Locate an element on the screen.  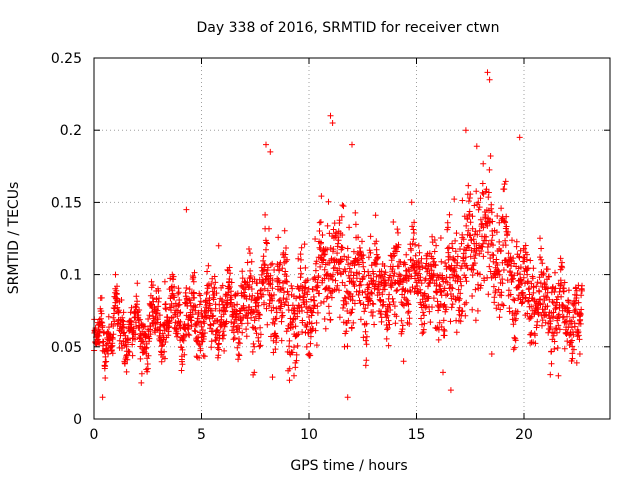
x-tick-label: 5 is located at coordinates (201, 435).